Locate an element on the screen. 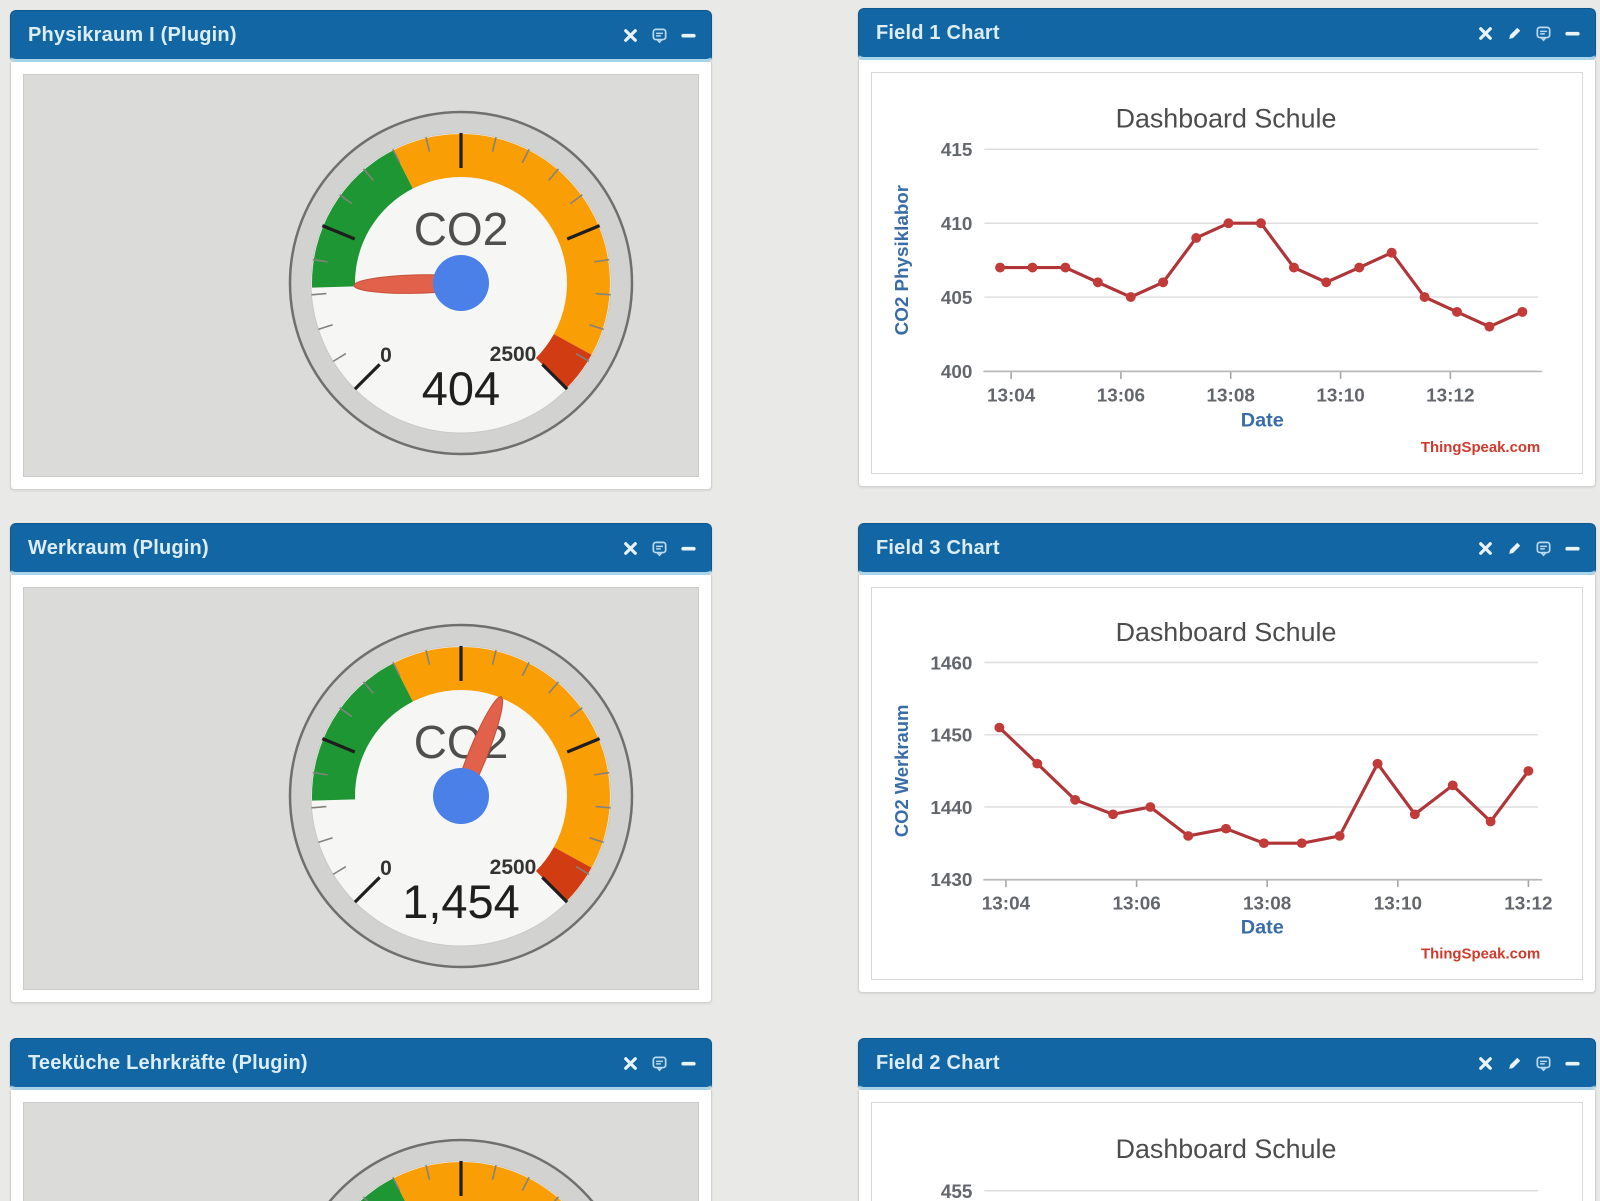 The height and width of the screenshot is (1201, 1600). panel-drag-header: Field 2 Chart is located at coordinates (1227, 1064).